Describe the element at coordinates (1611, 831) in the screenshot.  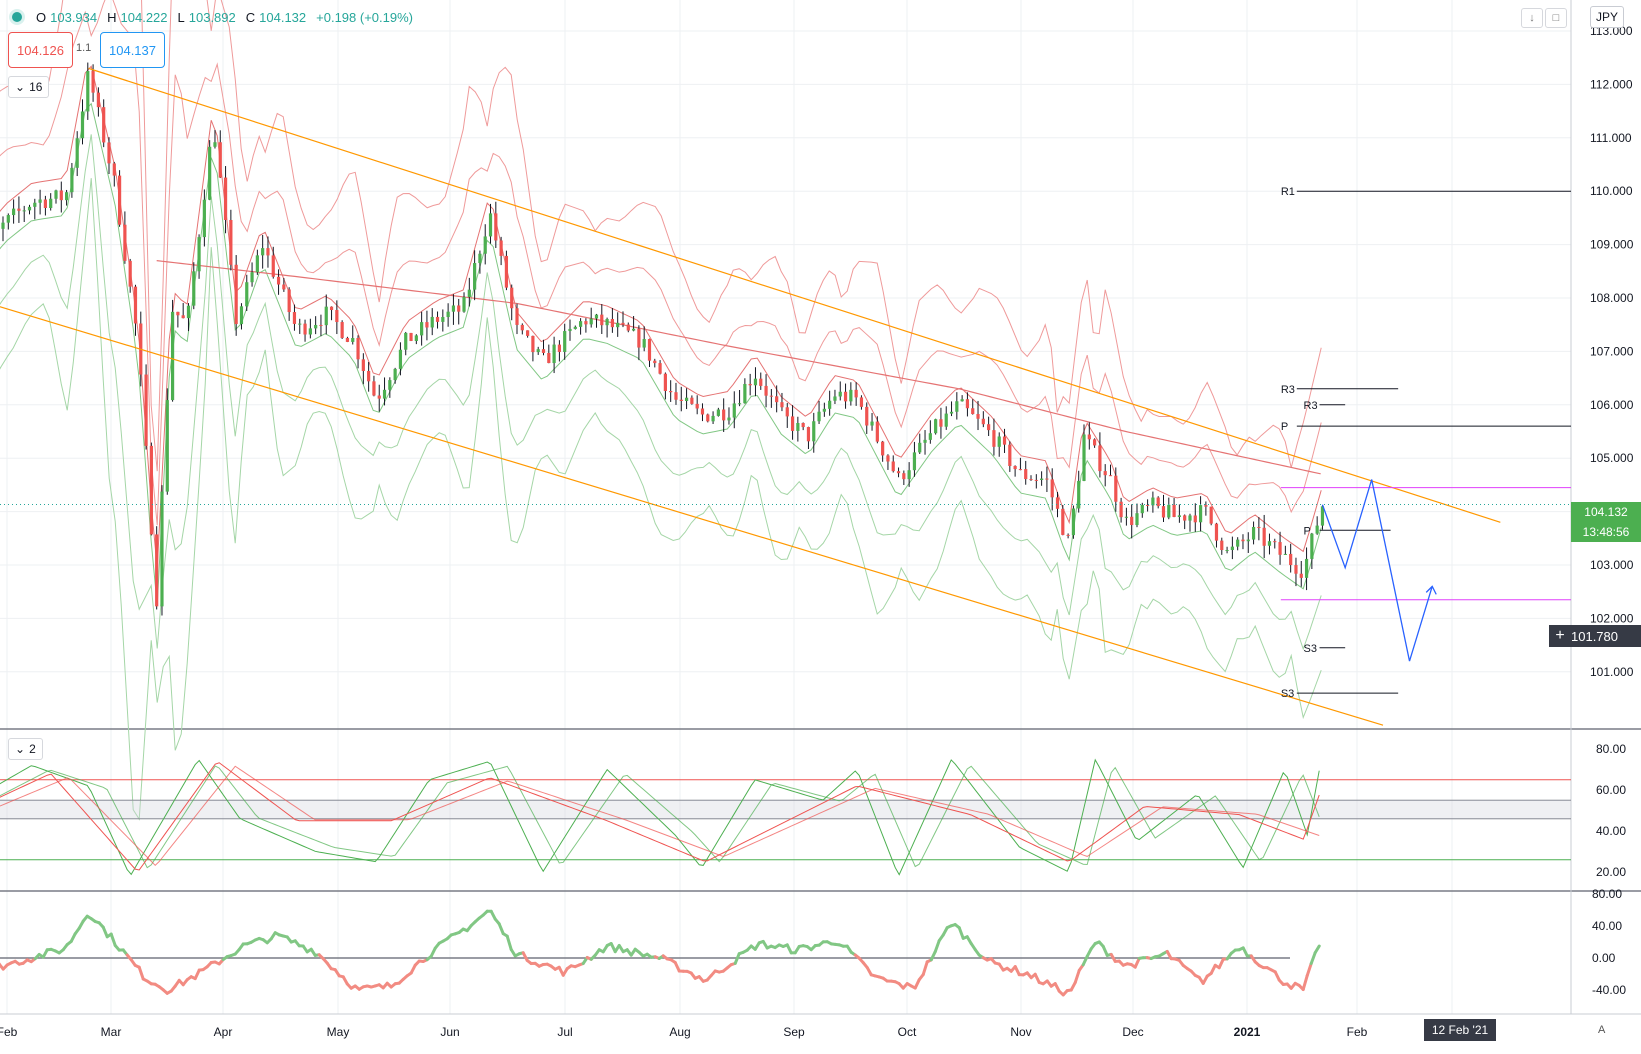
I see `y-tick-oscillator: 40.00` at that location.